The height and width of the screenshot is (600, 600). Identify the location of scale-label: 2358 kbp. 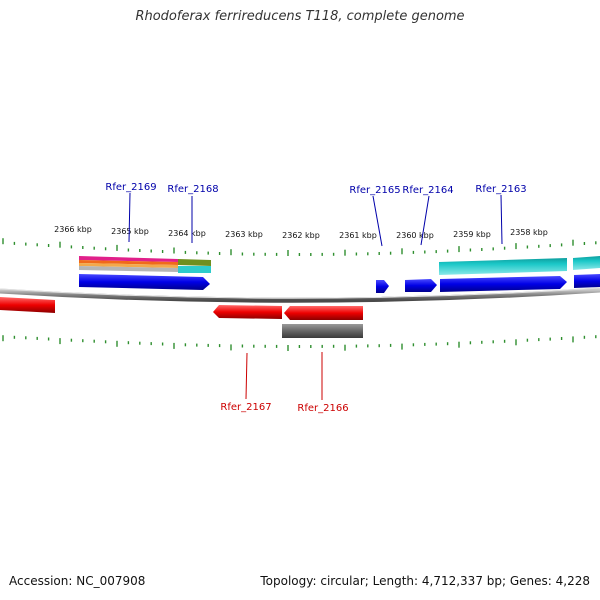
(529, 232).